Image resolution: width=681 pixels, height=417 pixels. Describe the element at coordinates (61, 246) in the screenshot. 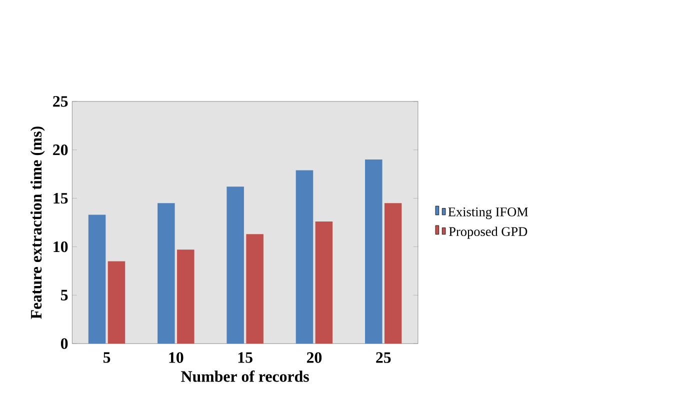

I see `y-tick-label: 10` at that location.